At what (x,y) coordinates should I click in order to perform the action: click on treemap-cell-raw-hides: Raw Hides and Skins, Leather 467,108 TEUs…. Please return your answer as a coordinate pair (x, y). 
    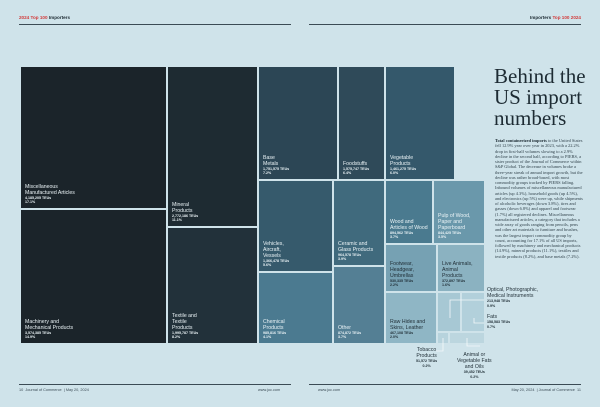
    Looking at the image, I should click on (411, 318).